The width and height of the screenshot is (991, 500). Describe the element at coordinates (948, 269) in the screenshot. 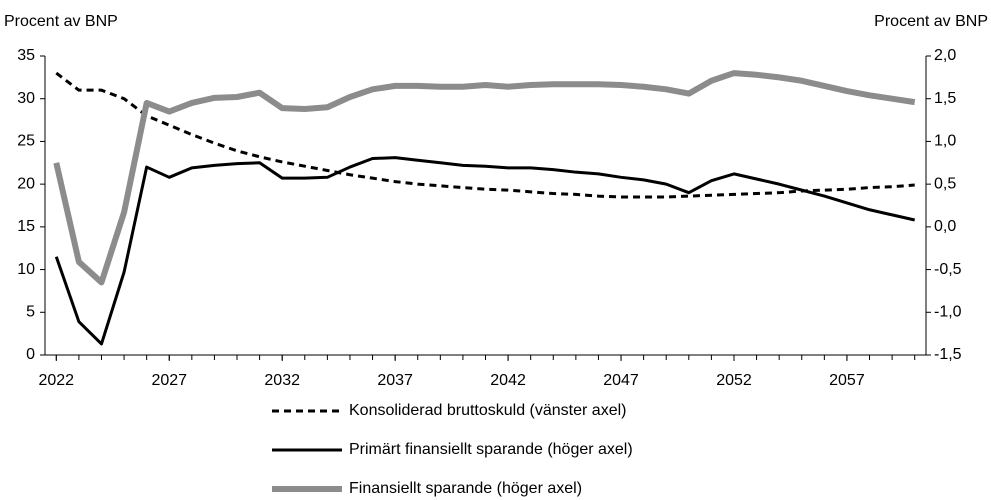

I see `y2-tick-label: -0,5` at that location.